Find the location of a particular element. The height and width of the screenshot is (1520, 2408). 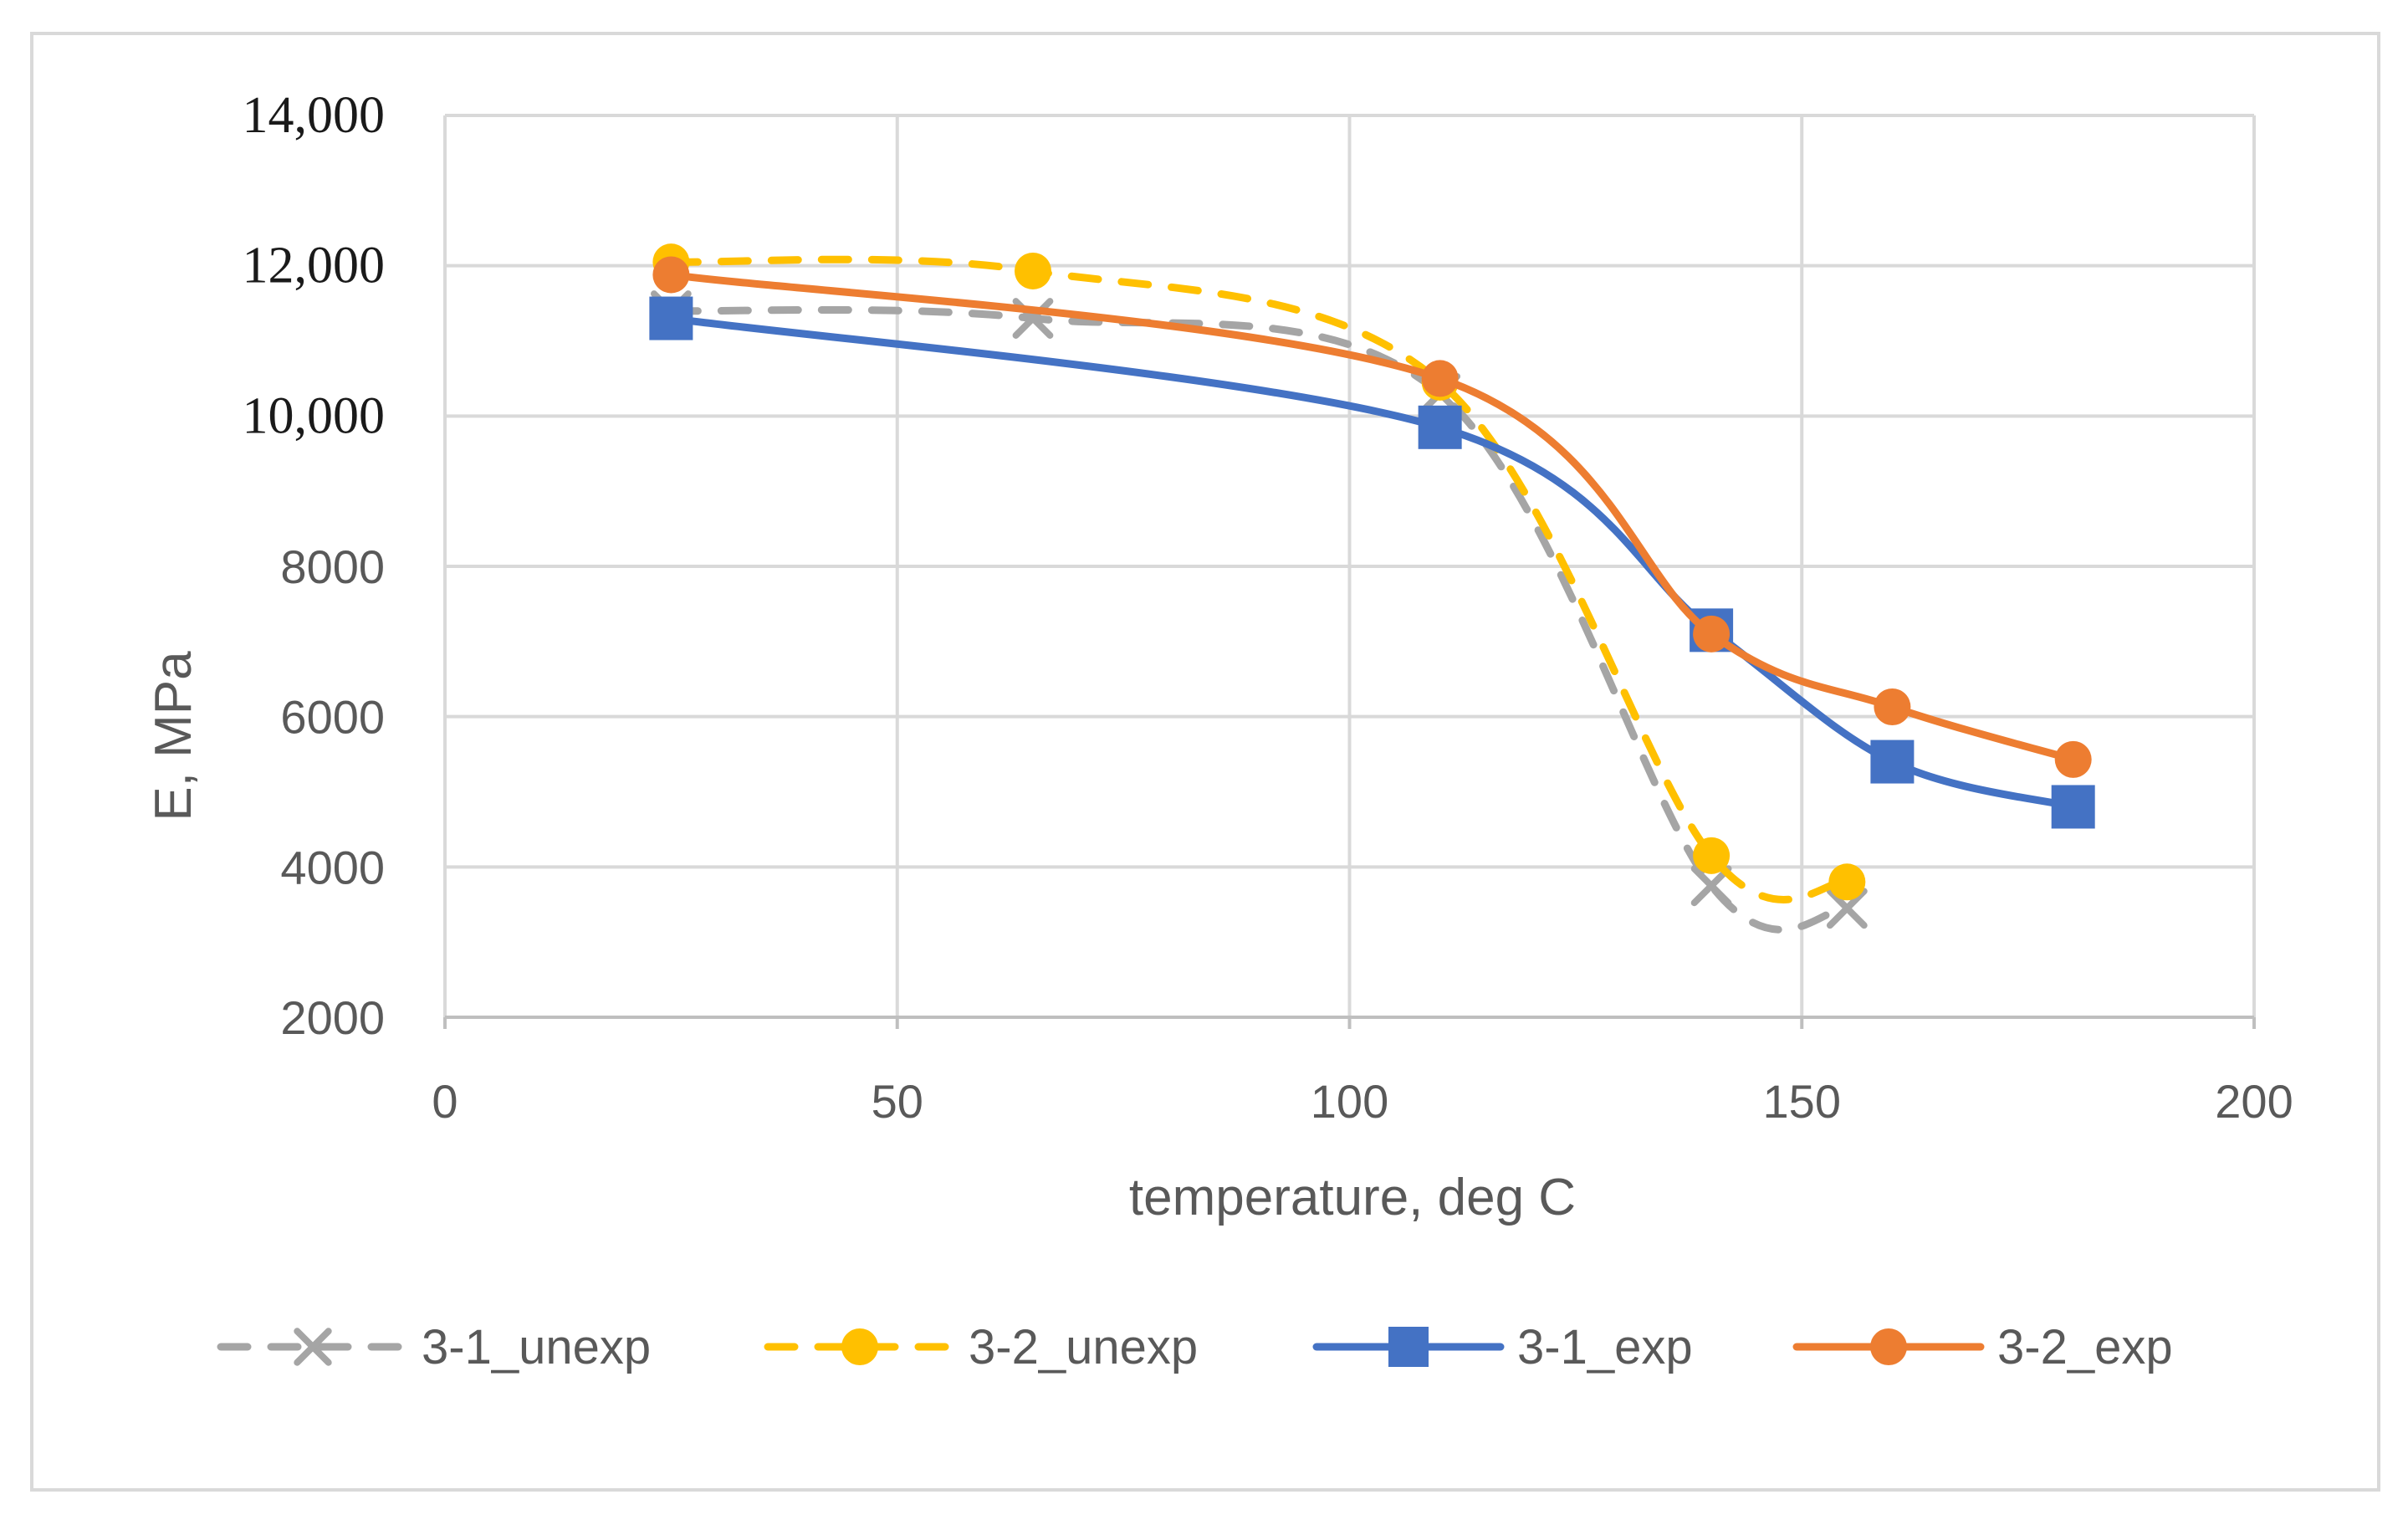

x-axis-title: temperature, deg C is located at coordinates (1352, 1197).